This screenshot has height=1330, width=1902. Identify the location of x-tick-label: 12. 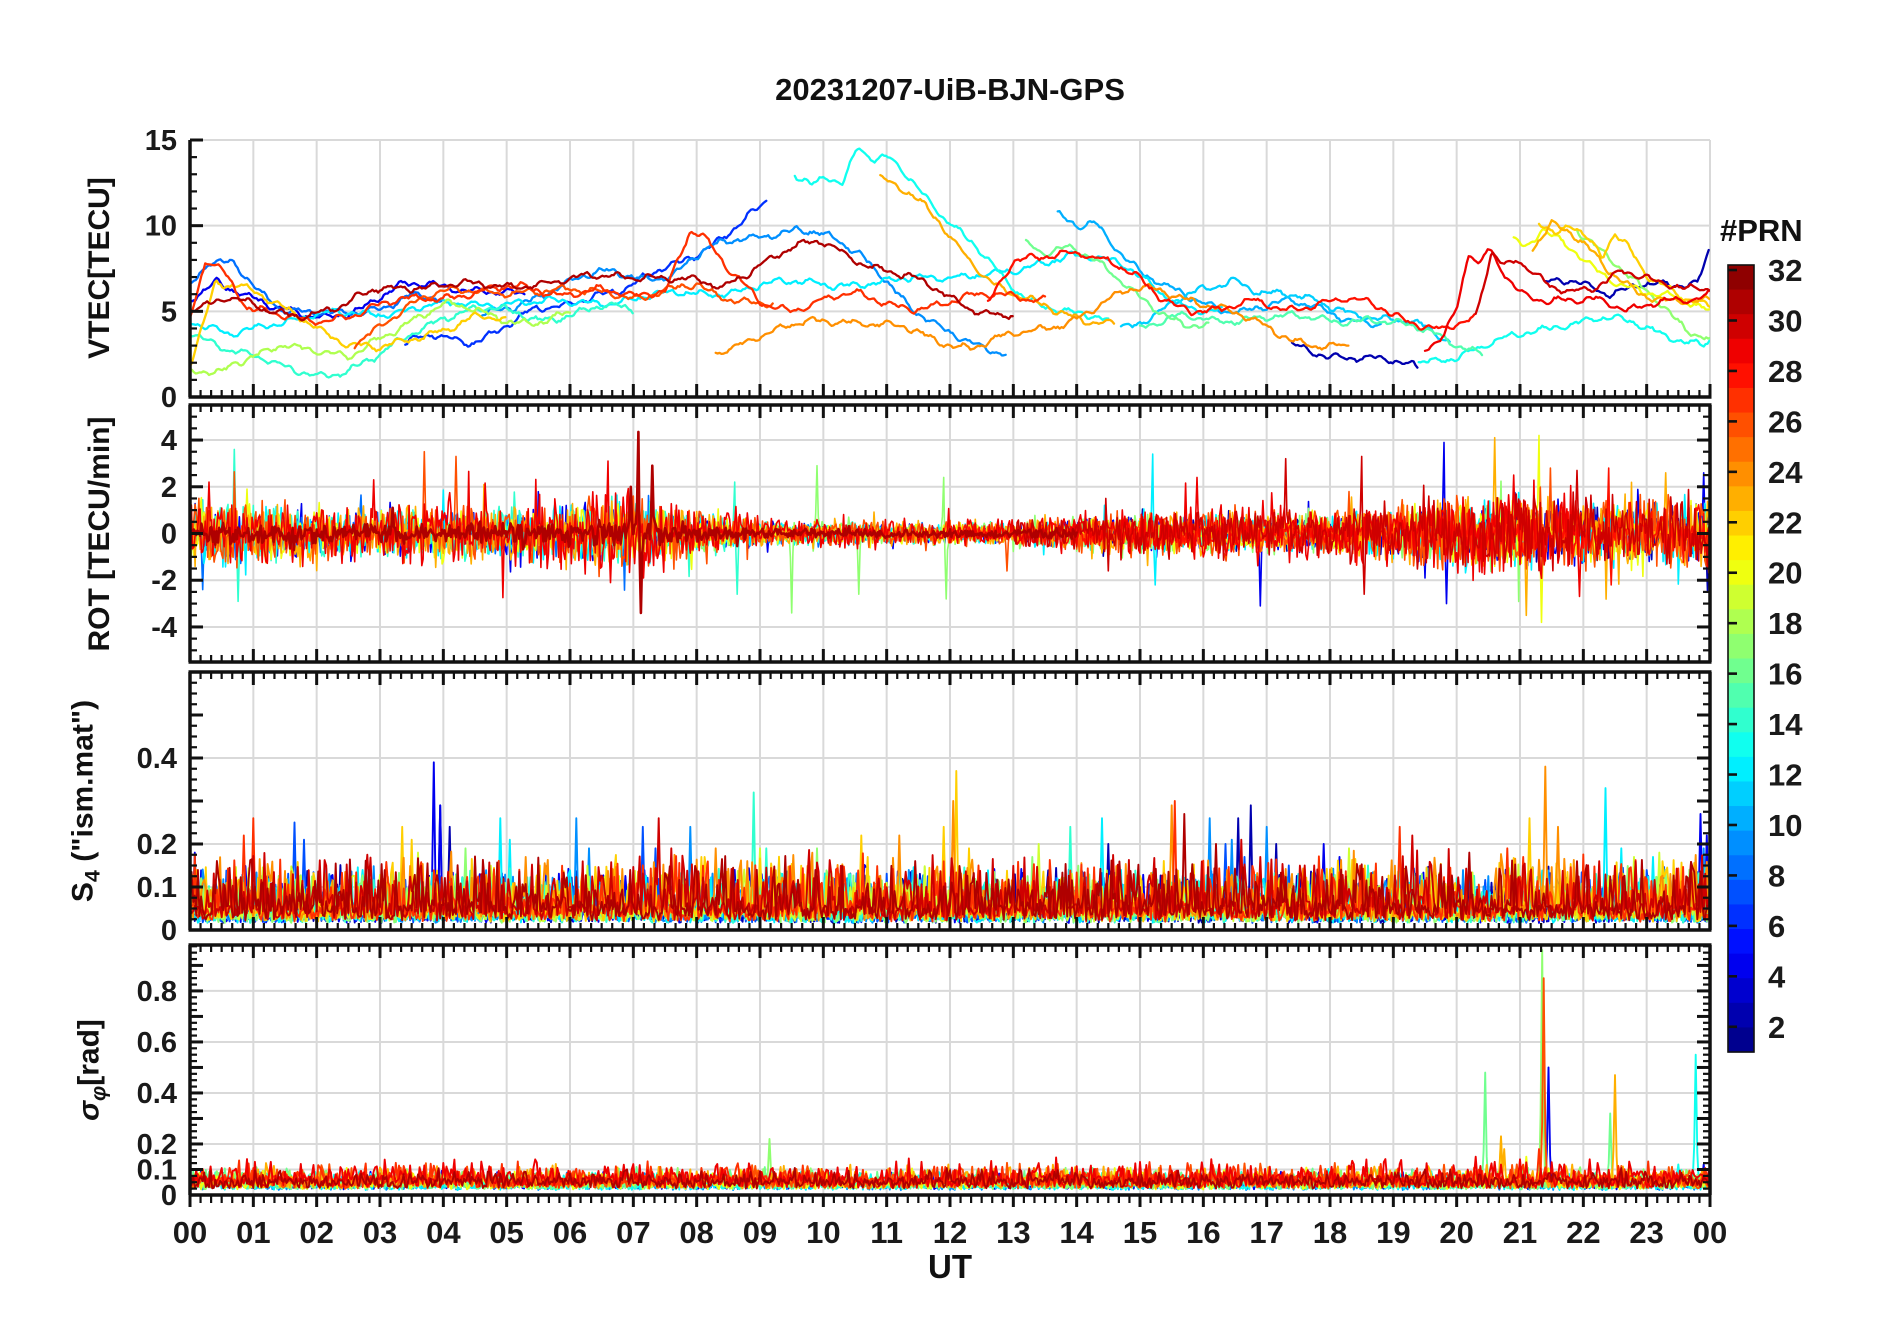
(950, 1232).